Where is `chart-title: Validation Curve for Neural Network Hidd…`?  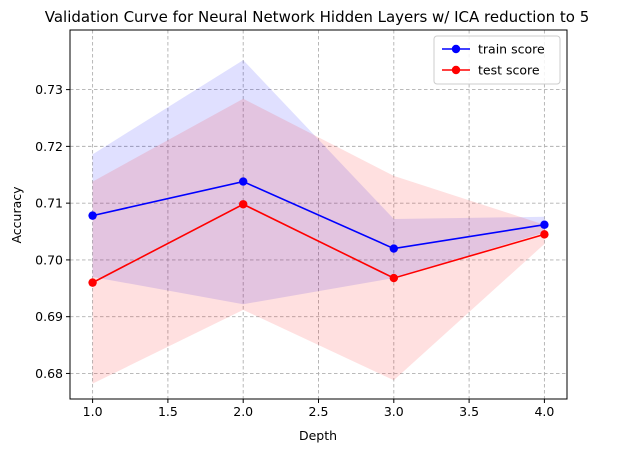
chart-title: Validation Curve for Neural Network Hidd… is located at coordinates (317, 17).